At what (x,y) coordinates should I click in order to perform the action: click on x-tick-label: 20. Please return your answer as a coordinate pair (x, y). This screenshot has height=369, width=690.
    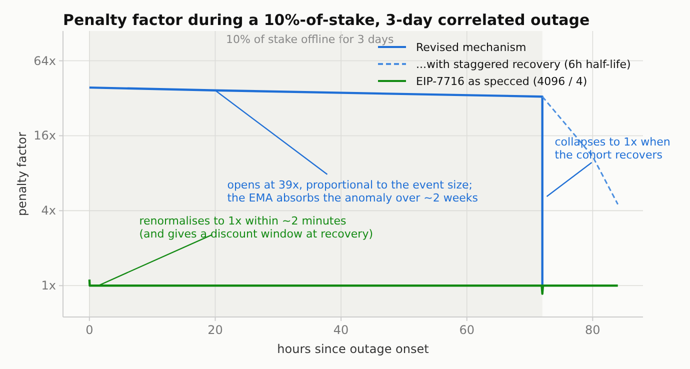
    Looking at the image, I should click on (215, 330).